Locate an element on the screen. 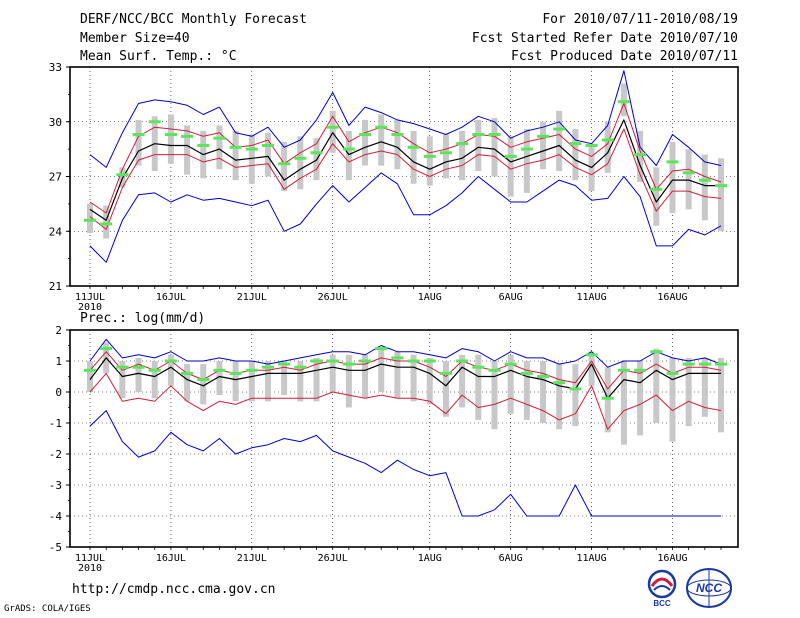 The height and width of the screenshot is (618, 800). forecast-start-date: Fcst Started Refer Date 2010/07/10 is located at coordinates (604, 38).